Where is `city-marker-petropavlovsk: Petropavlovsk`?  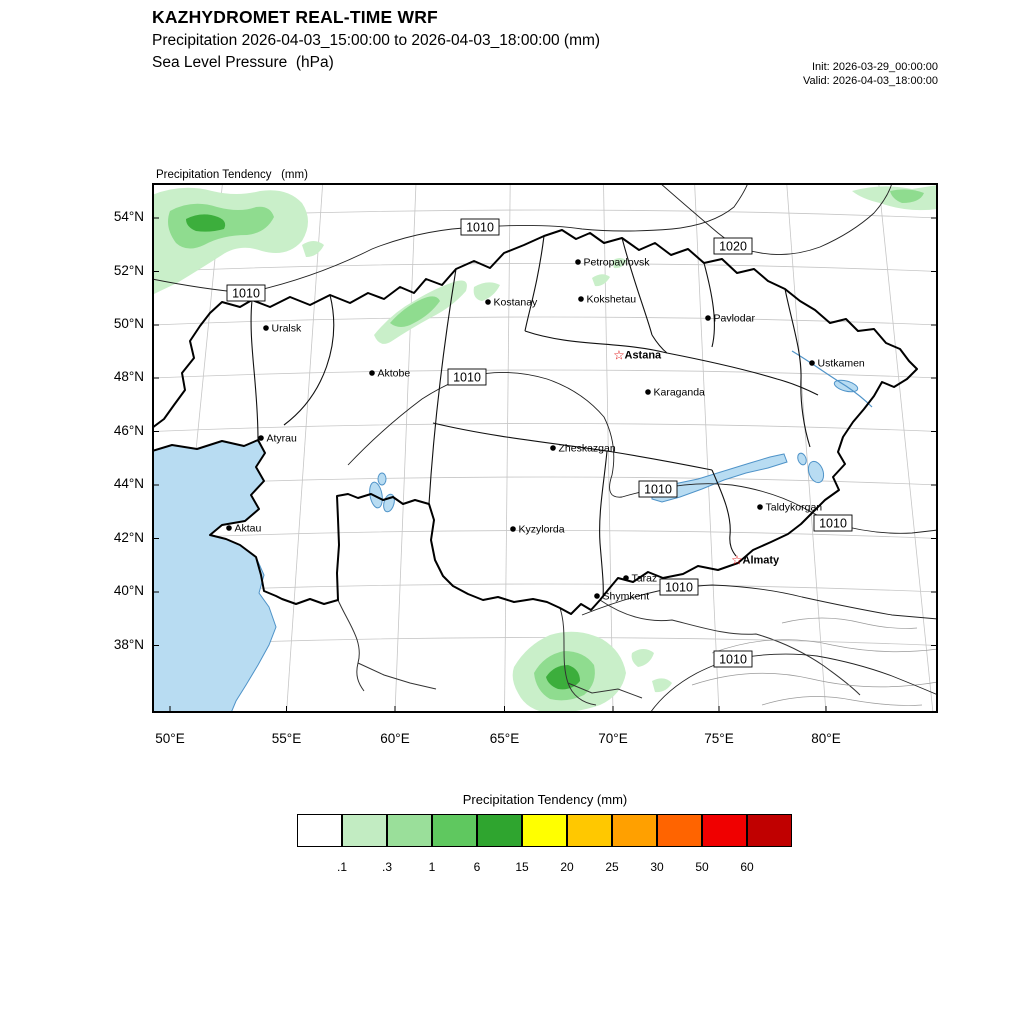
city-marker-petropavlovsk: Petropavlovsk is located at coordinates (612, 263).